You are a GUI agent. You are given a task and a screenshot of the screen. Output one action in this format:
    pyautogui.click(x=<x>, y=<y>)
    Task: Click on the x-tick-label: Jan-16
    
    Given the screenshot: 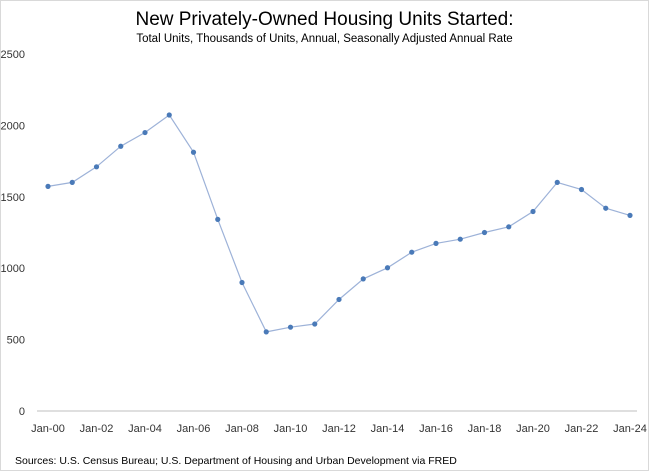 What is the action you would take?
    pyautogui.click(x=436, y=429)
    